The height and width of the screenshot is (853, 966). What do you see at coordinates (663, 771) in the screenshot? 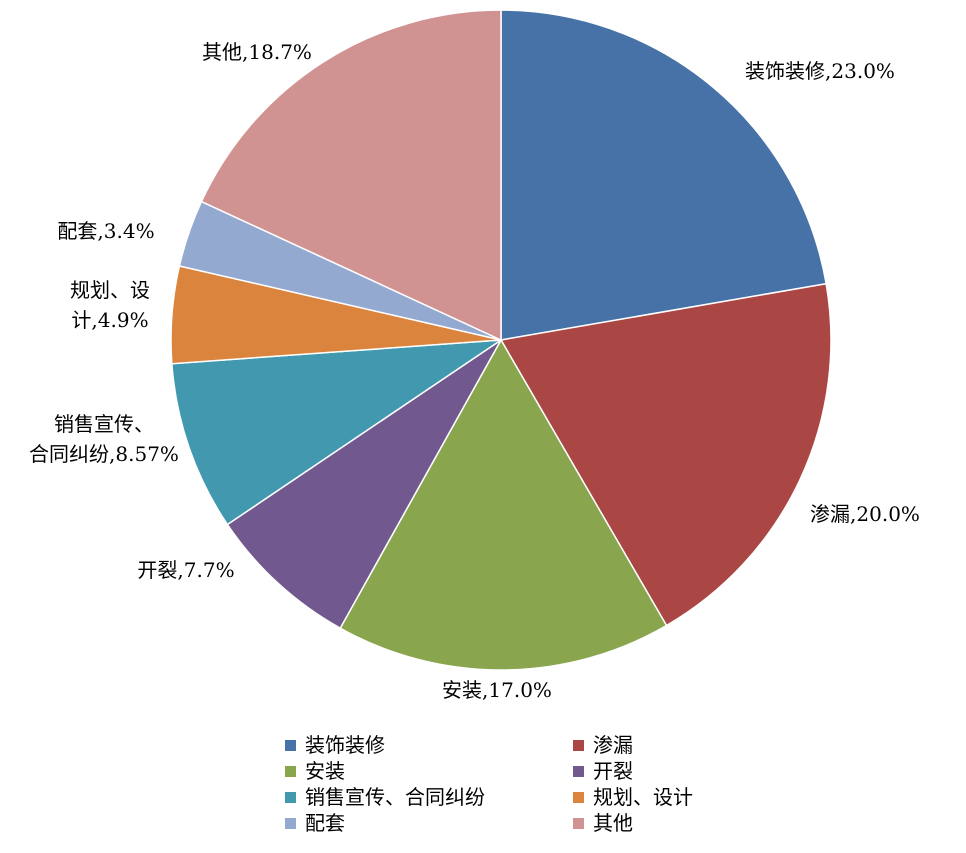
I see `legend-item: 开裂` at bounding box center [663, 771].